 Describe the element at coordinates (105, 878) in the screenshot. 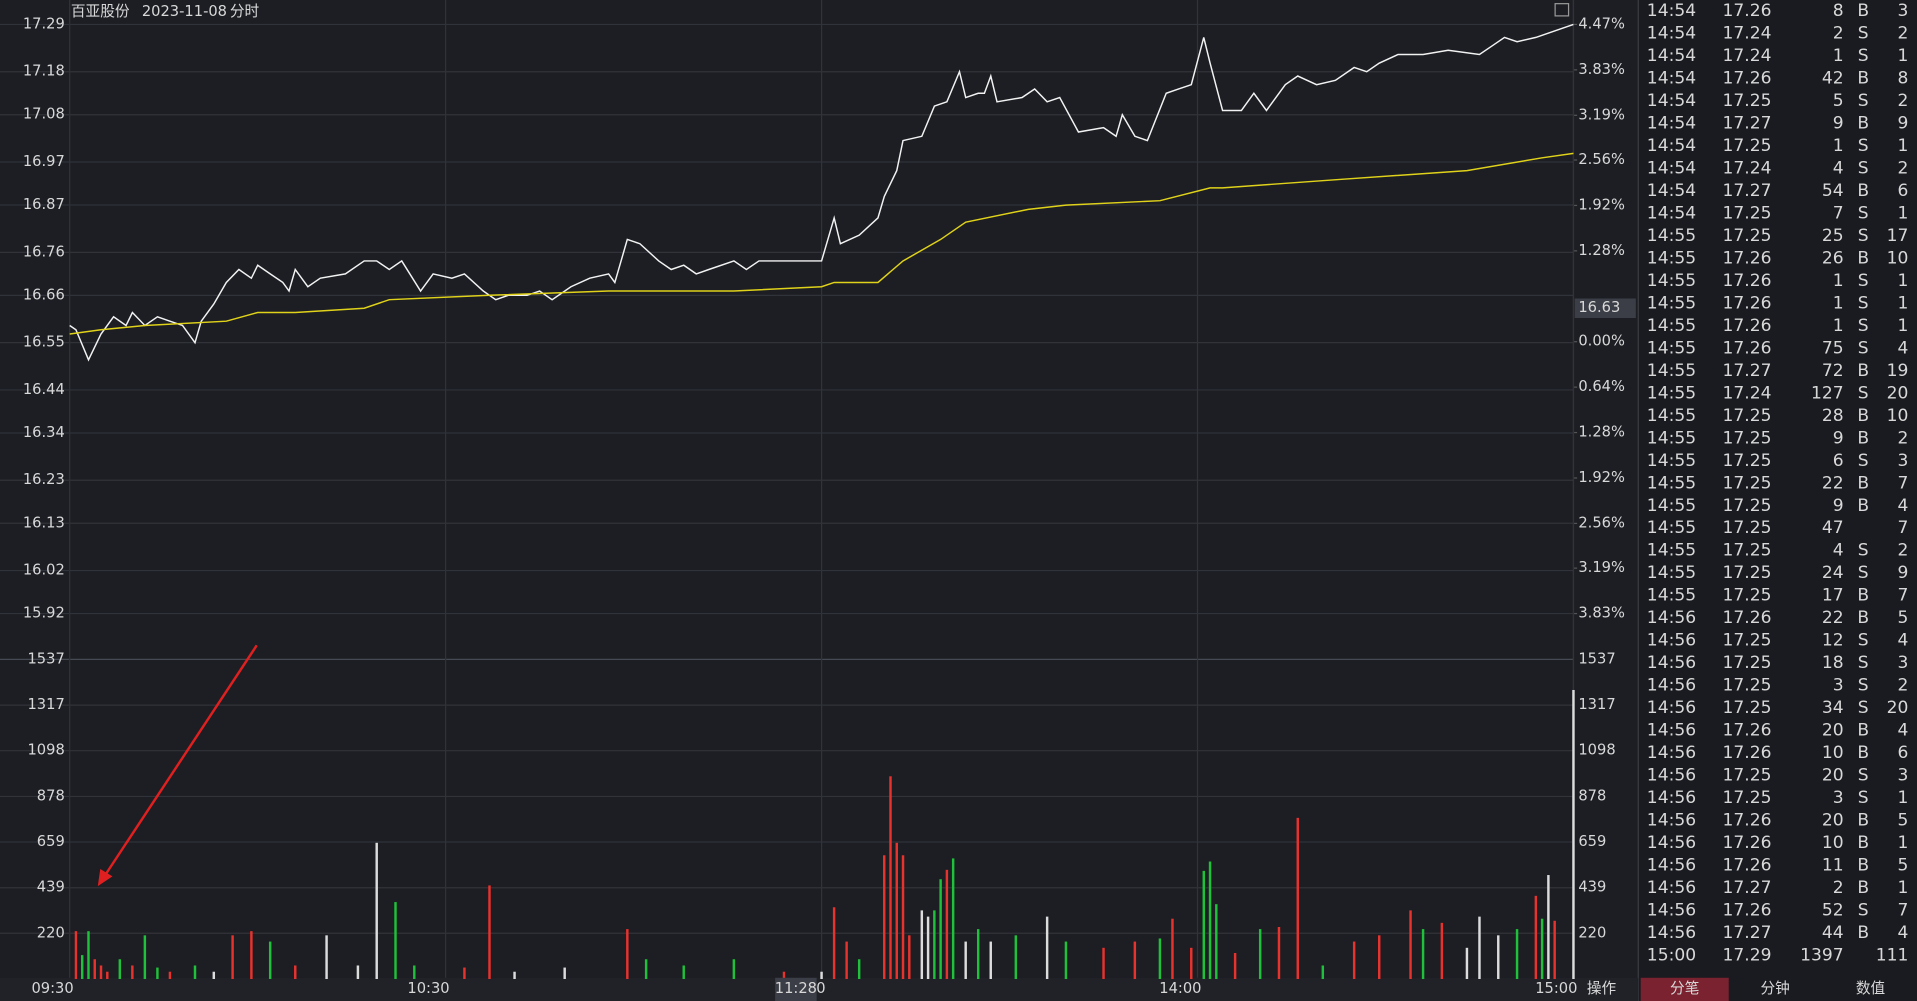

I see `arrow-head` at that location.